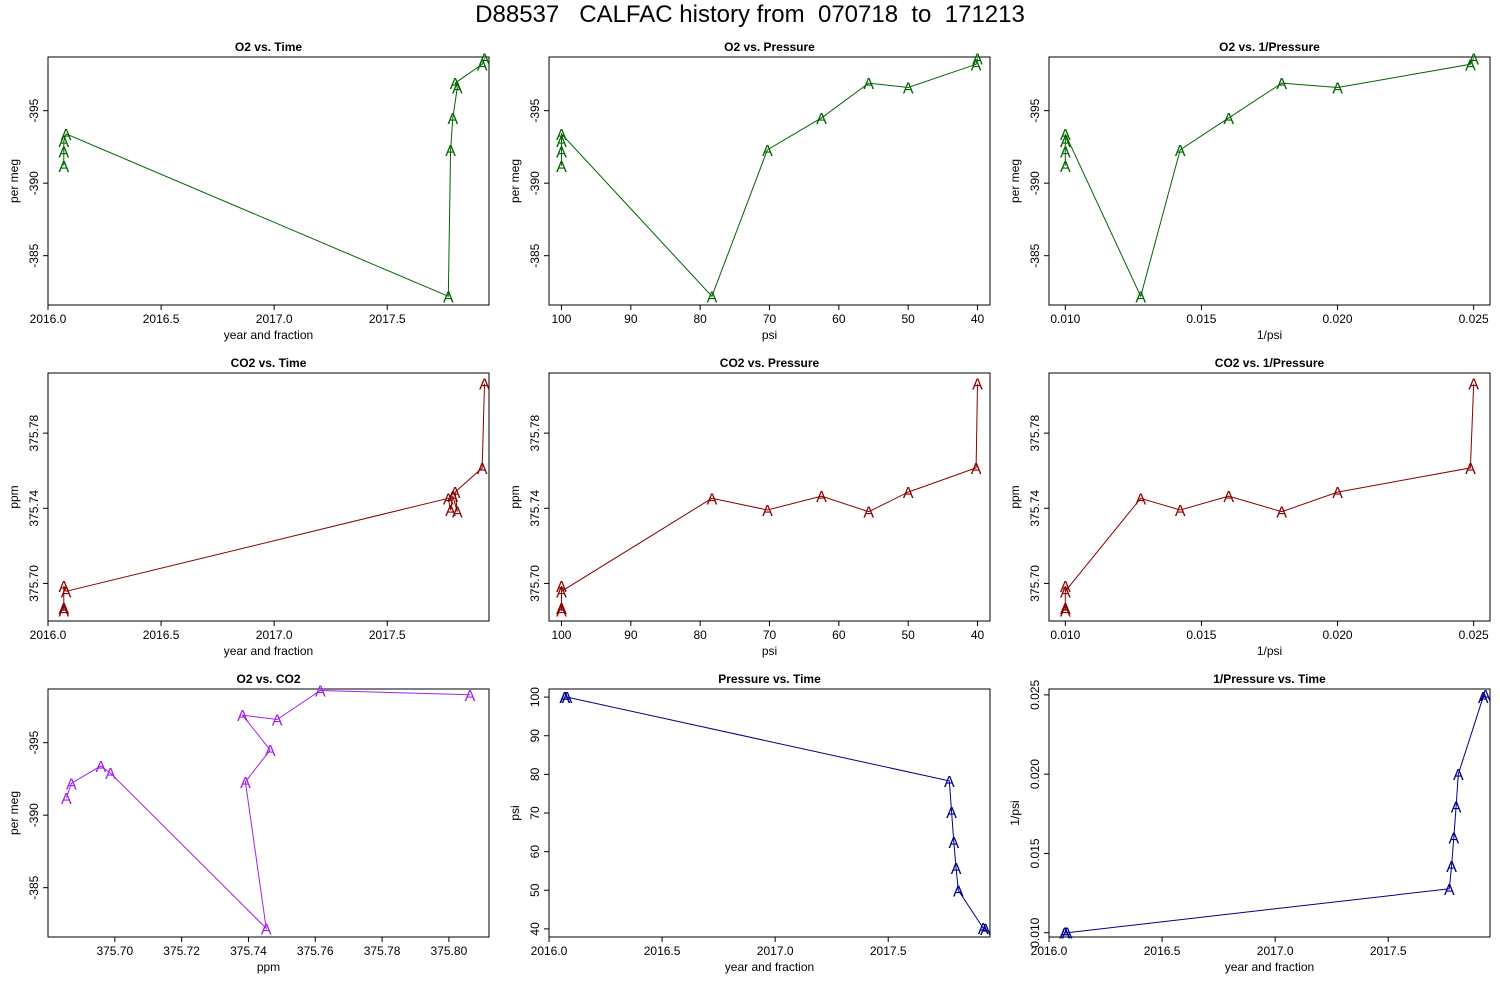 The height and width of the screenshot is (1000, 1500). What do you see at coordinates (34, 583) in the screenshot?
I see `y-tick-label: 375.70` at bounding box center [34, 583].